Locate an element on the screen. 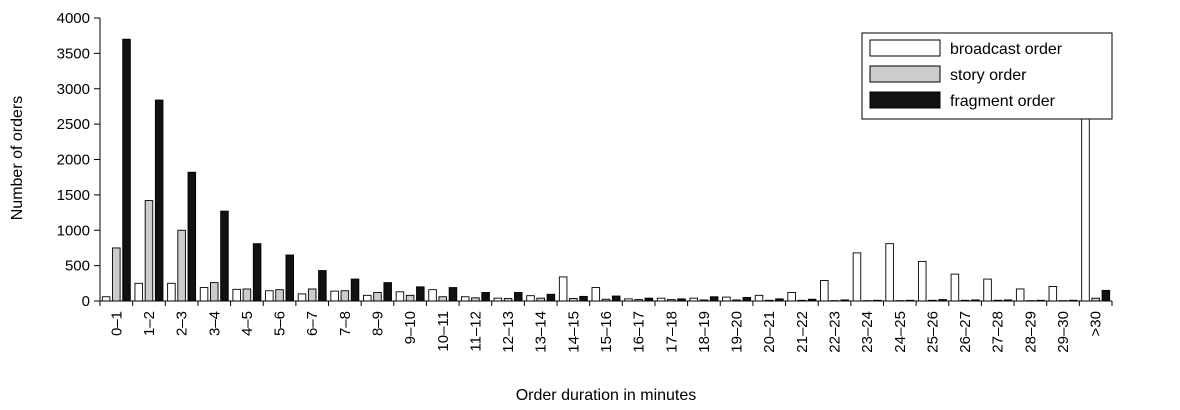 The image size is (1180, 410). x-tick-label: 8–9 is located at coordinates (377, 323).